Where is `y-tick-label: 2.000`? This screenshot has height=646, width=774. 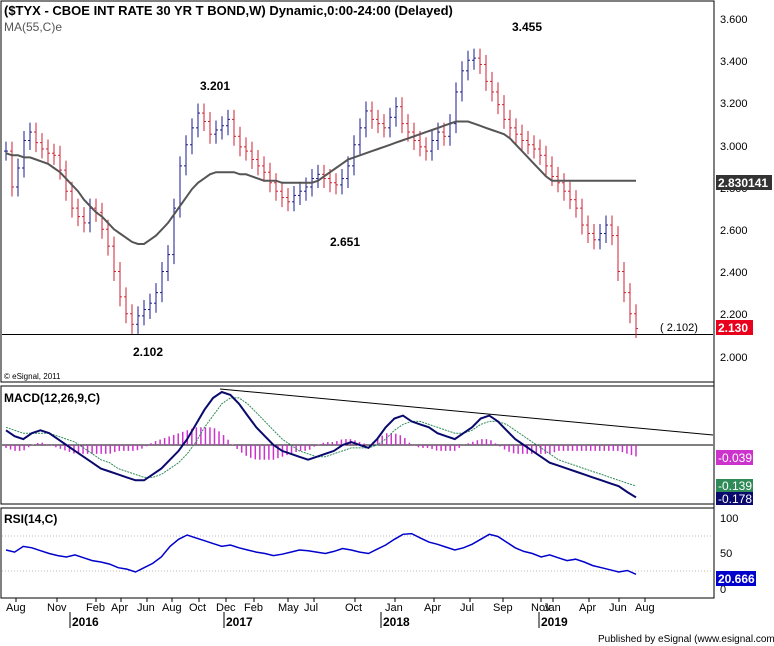
y-tick-label: 2.000 is located at coordinates (734, 358).